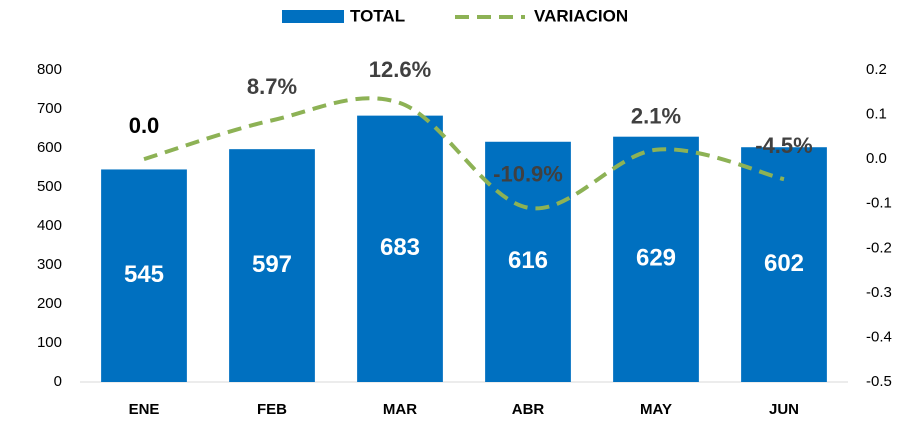  I want to click on legend-label: VARIACION, so click(581, 15).